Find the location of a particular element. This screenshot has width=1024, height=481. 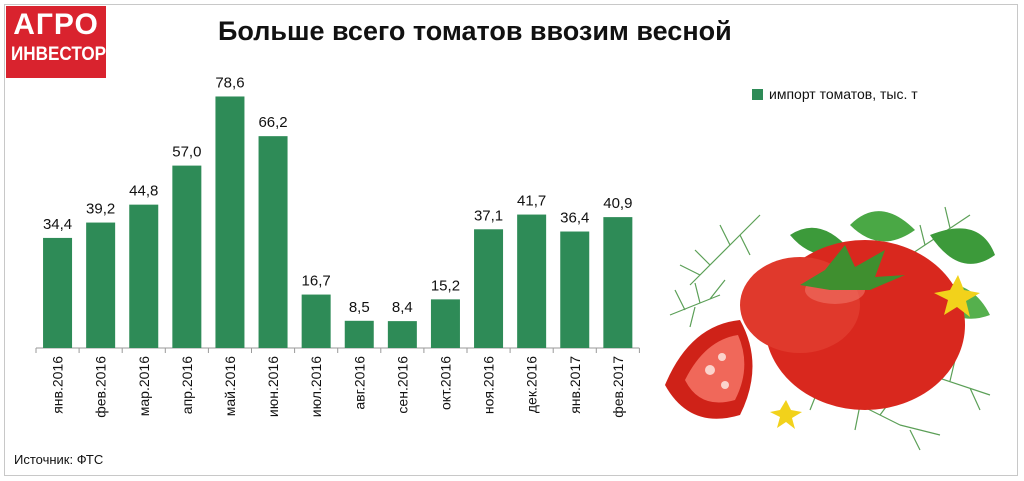

data-label: 15,2 is located at coordinates (445, 285).